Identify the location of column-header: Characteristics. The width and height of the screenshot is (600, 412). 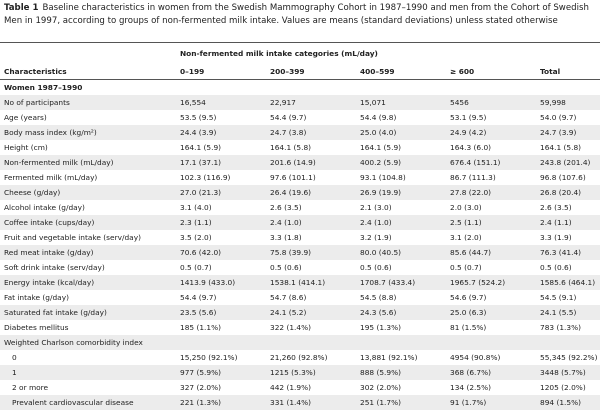
(88, 71).